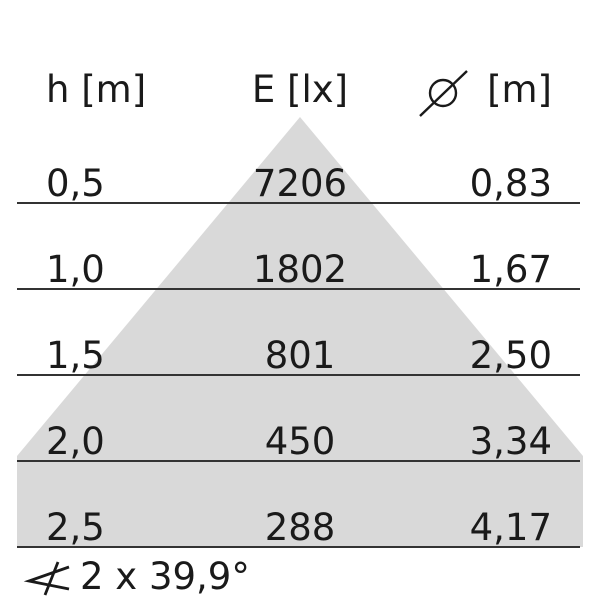 The height and width of the screenshot is (600, 600). I want to click on diameter-value: 3,34, so click(510, 441).